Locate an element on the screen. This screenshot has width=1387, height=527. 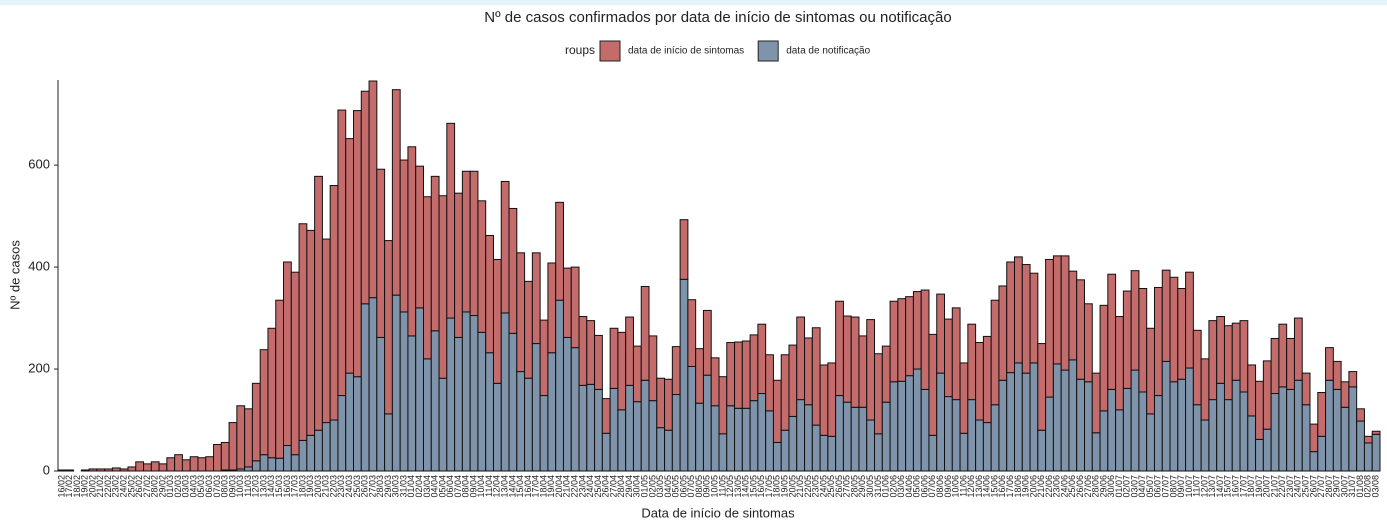
x-tick-label: 23/06 is located at coordinates (1057, 486).